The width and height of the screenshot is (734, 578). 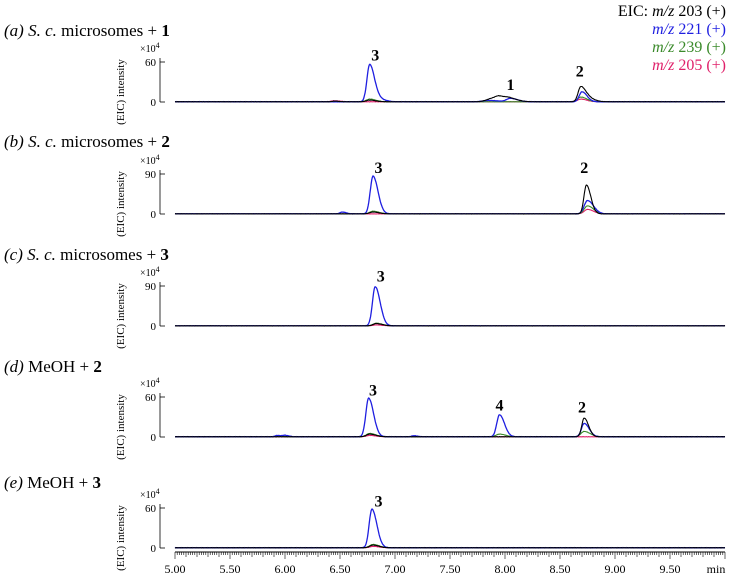 What do you see at coordinates (230, 569) in the screenshot?
I see `x-tick-label: 5.50` at bounding box center [230, 569].